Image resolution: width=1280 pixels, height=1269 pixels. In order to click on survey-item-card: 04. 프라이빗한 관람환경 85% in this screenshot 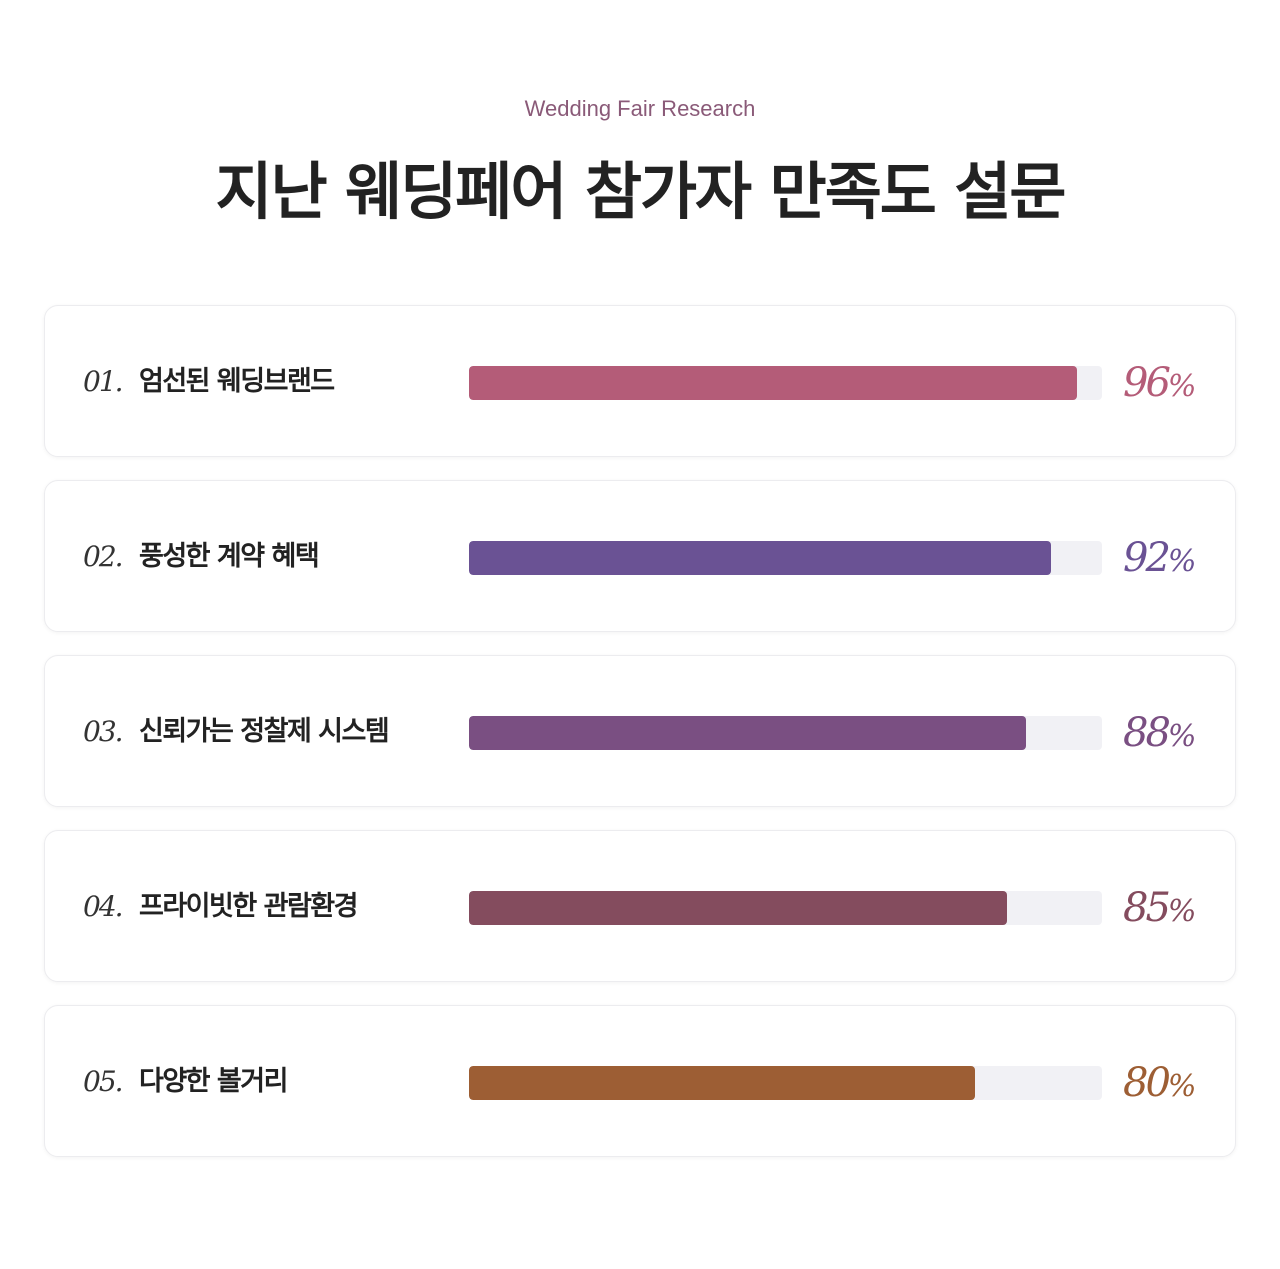, I will do `click(640, 906)`.